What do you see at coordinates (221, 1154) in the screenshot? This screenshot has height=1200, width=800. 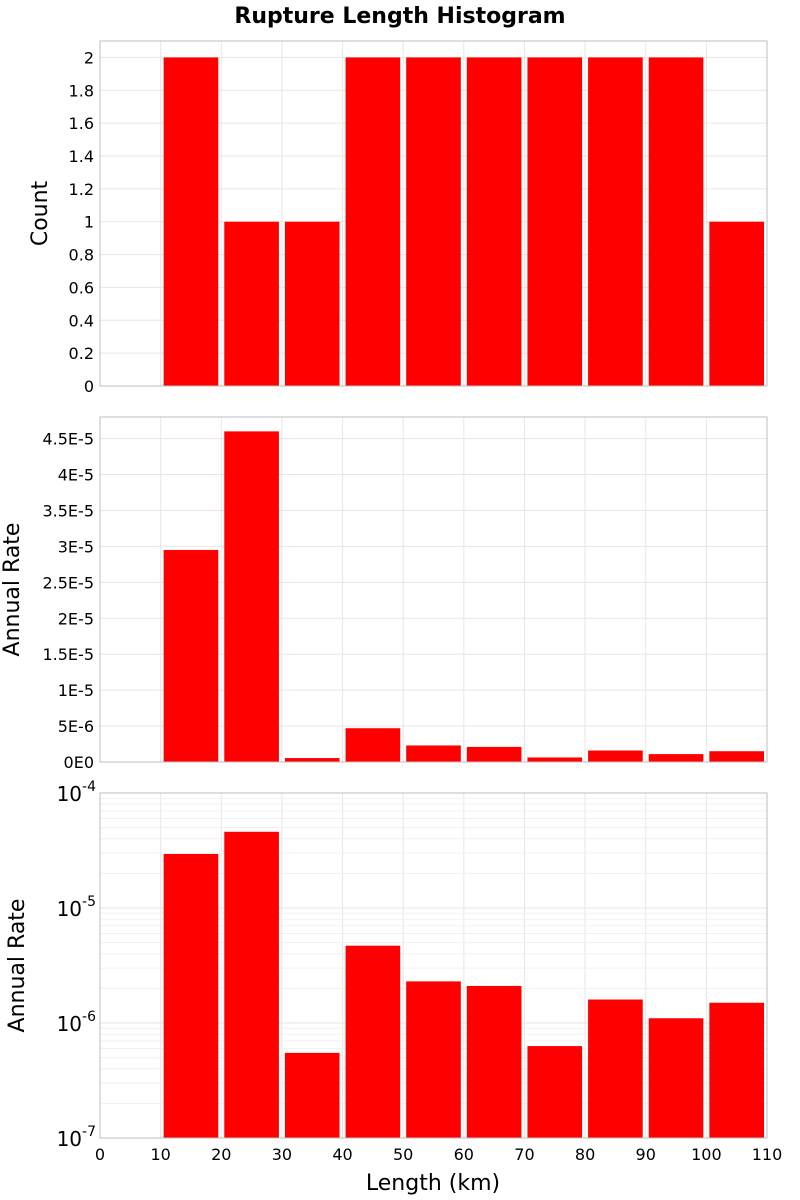 I see `x-tick-label: 20` at bounding box center [221, 1154].